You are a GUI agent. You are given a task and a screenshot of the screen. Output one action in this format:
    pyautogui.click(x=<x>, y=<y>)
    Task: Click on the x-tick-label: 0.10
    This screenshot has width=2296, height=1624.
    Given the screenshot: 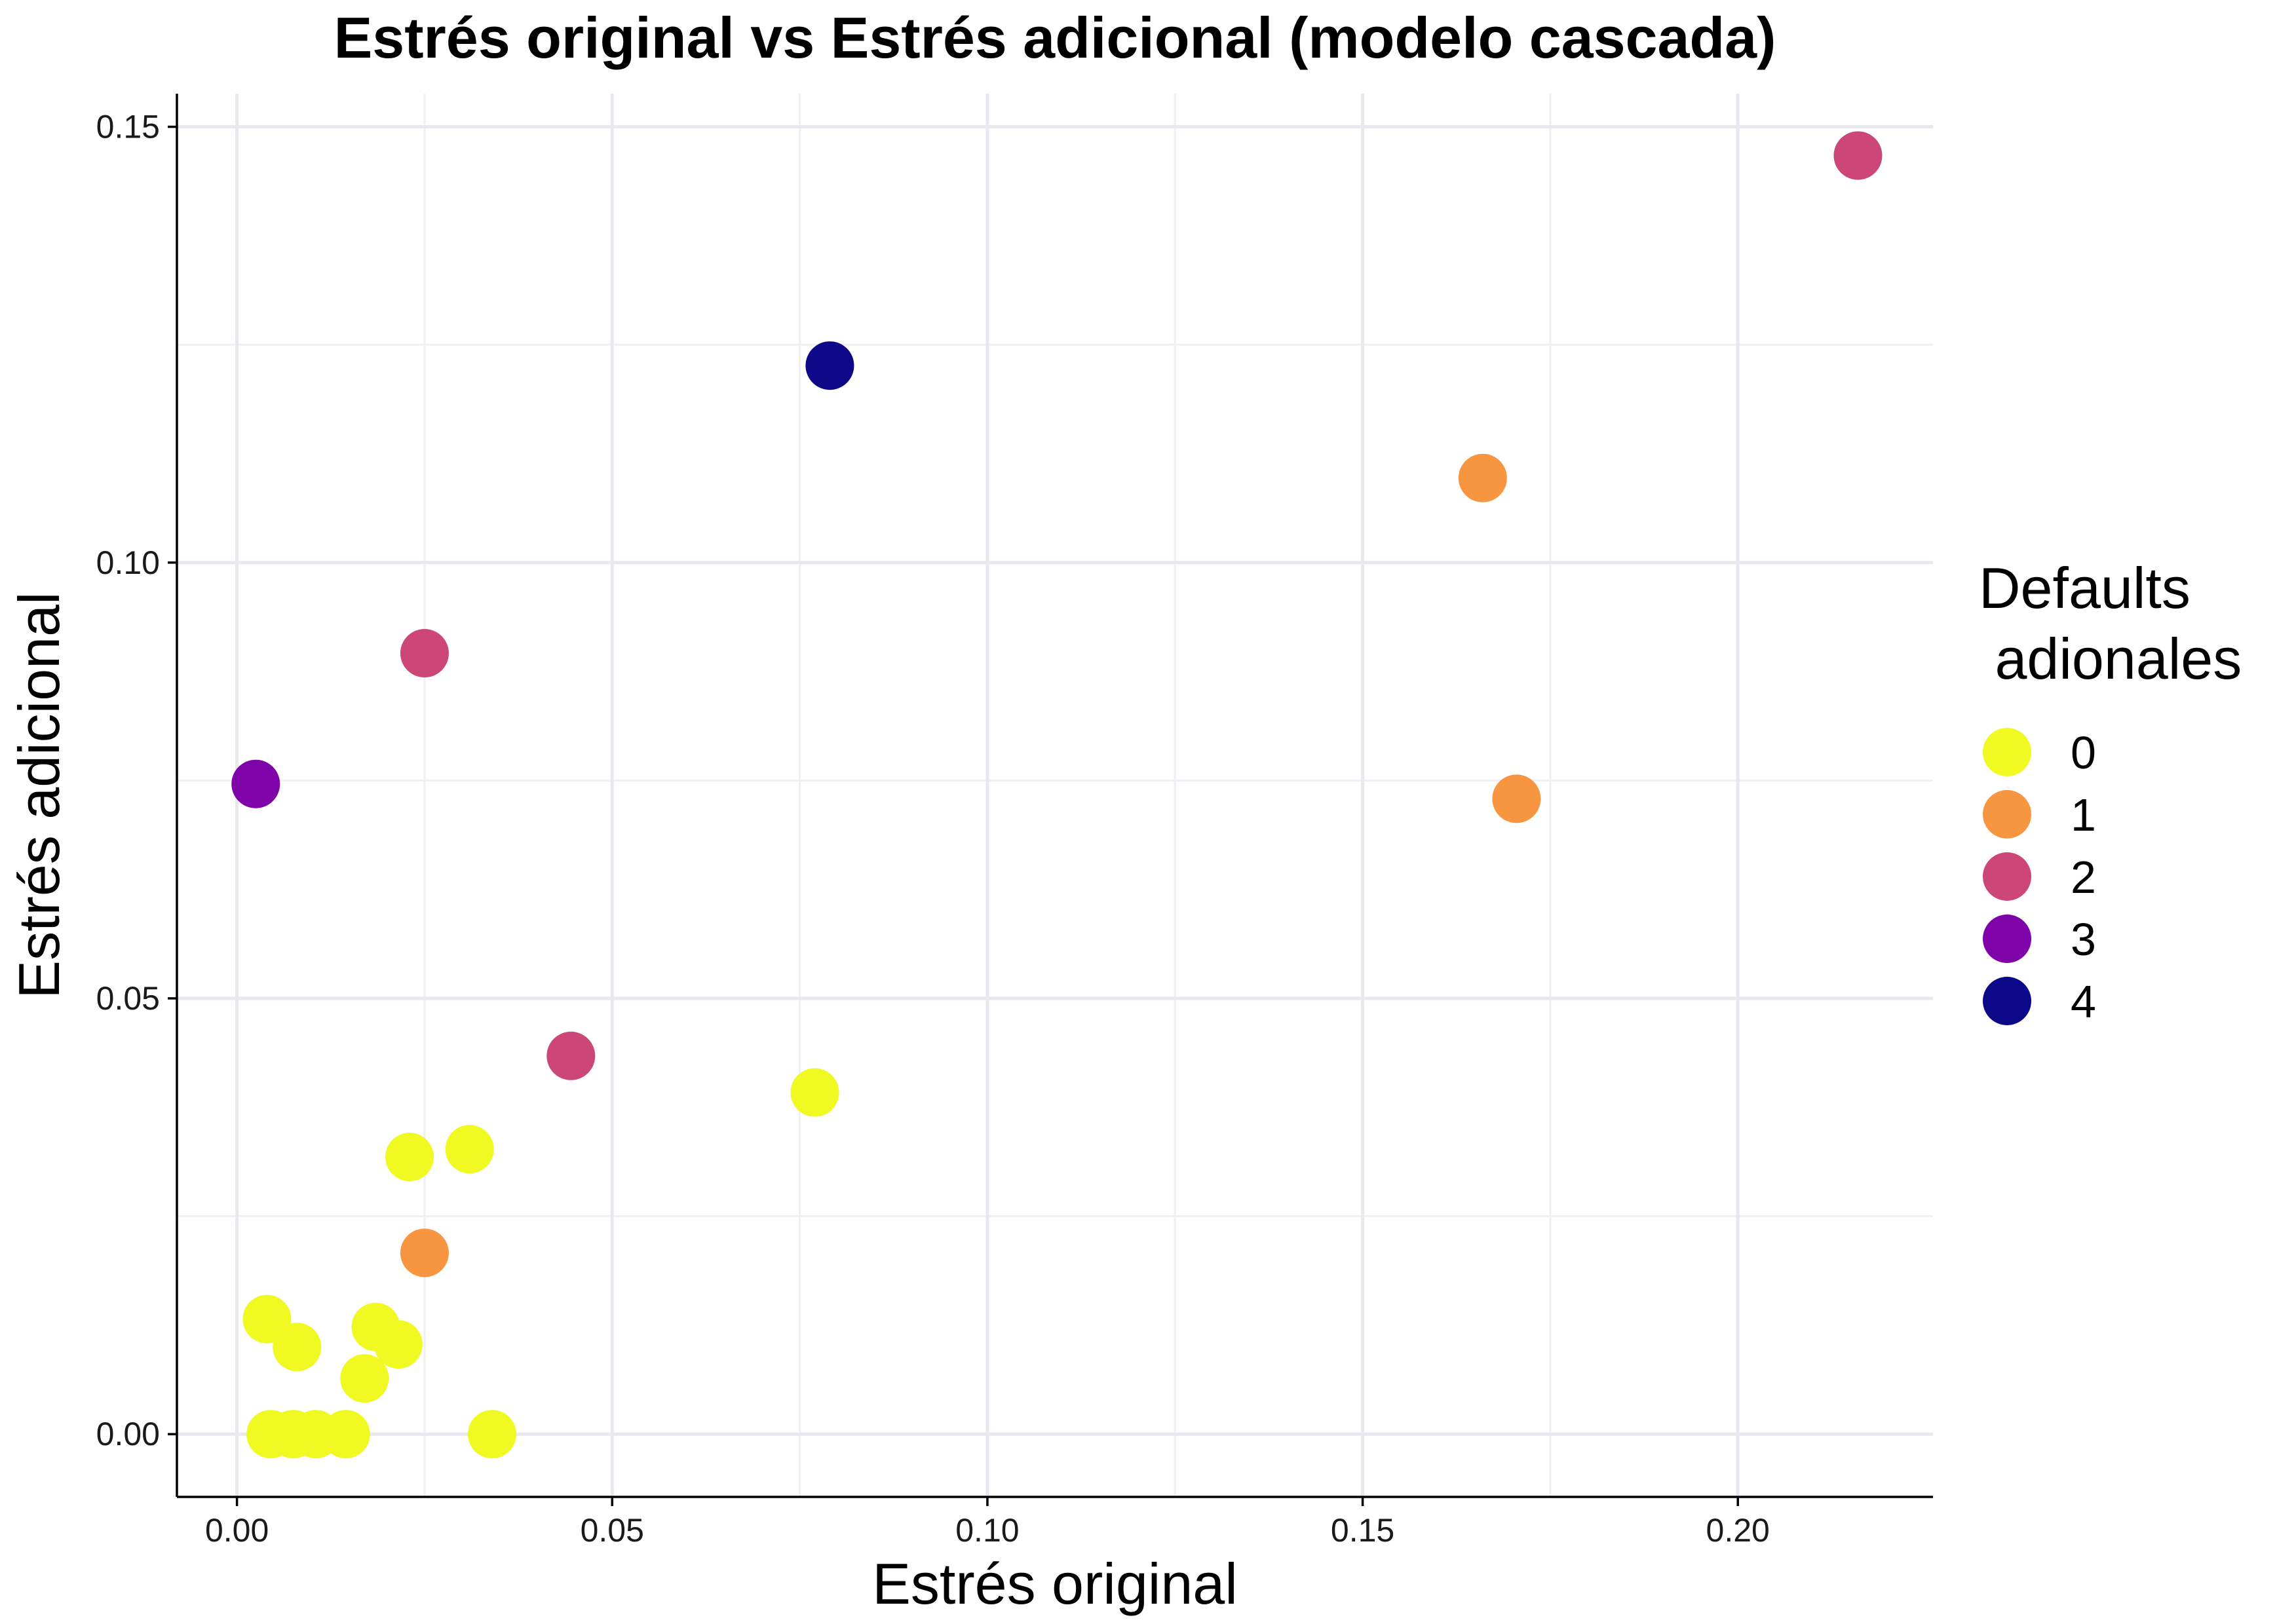 What is the action you would take?
    pyautogui.click(x=987, y=1530)
    